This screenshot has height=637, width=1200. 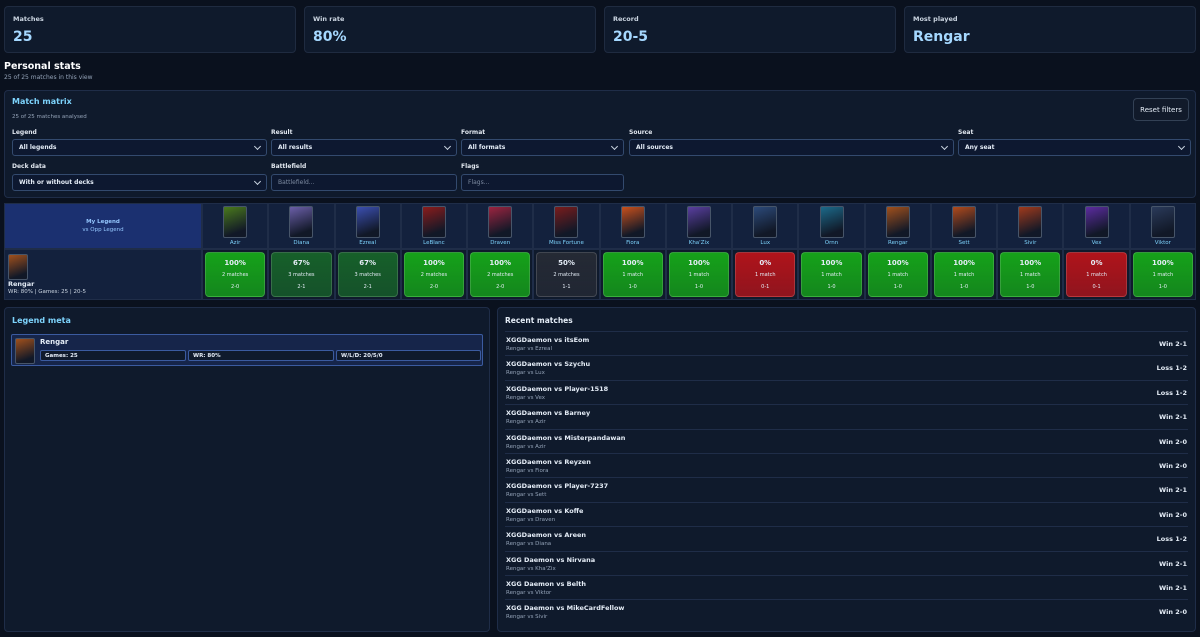 What do you see at coordinates (1074, 147) in the screenshot?
I see `filter-select: Any seat` at bounding box center [1074, 147].